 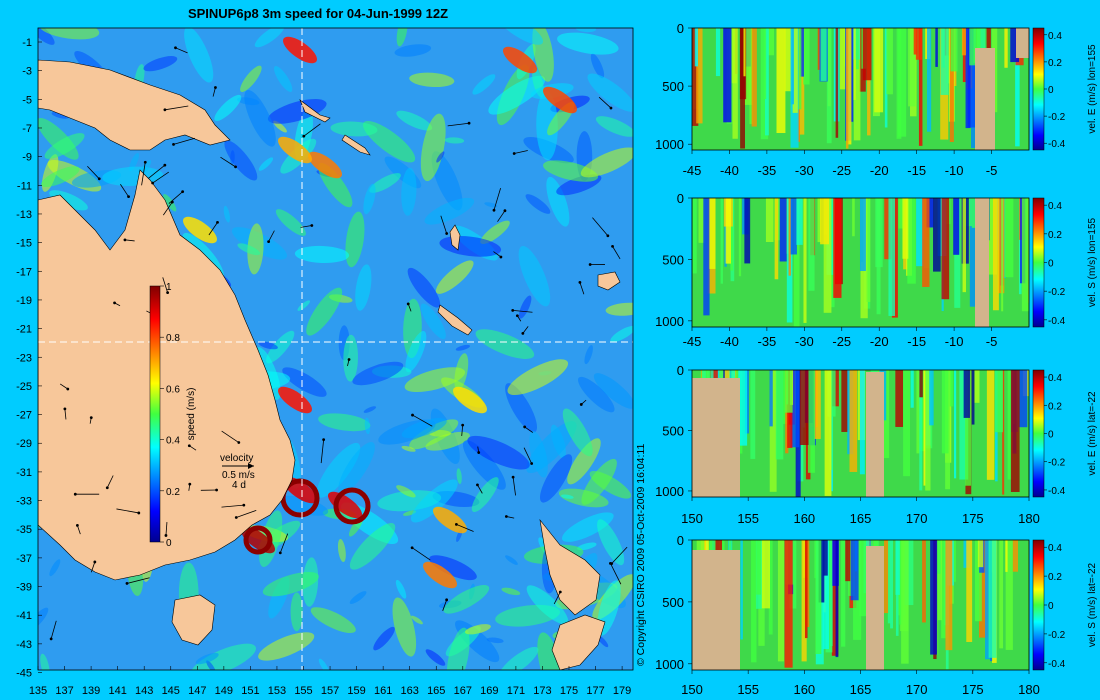 What do you see at coordinates (1055, 406) in the screenshot?
I see `section-colorbar-tick-label: 0.2` at bounding box center [1055, 406].